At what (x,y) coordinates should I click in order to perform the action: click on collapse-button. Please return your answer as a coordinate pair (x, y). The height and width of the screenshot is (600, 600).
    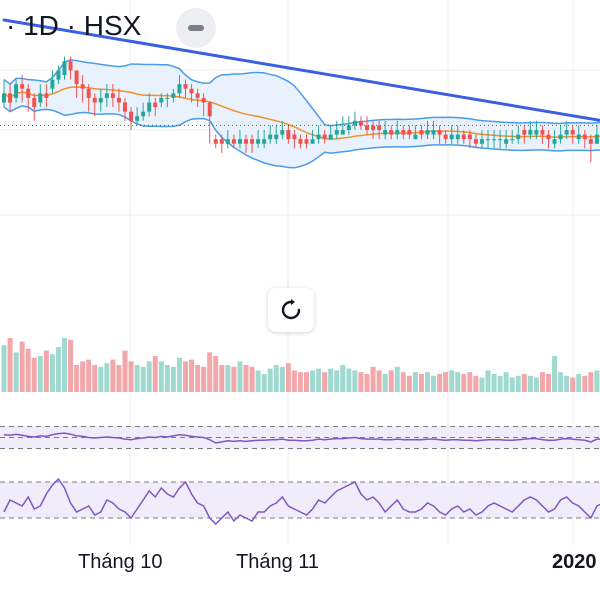
    Looking at the image, I should click on (196, 28).